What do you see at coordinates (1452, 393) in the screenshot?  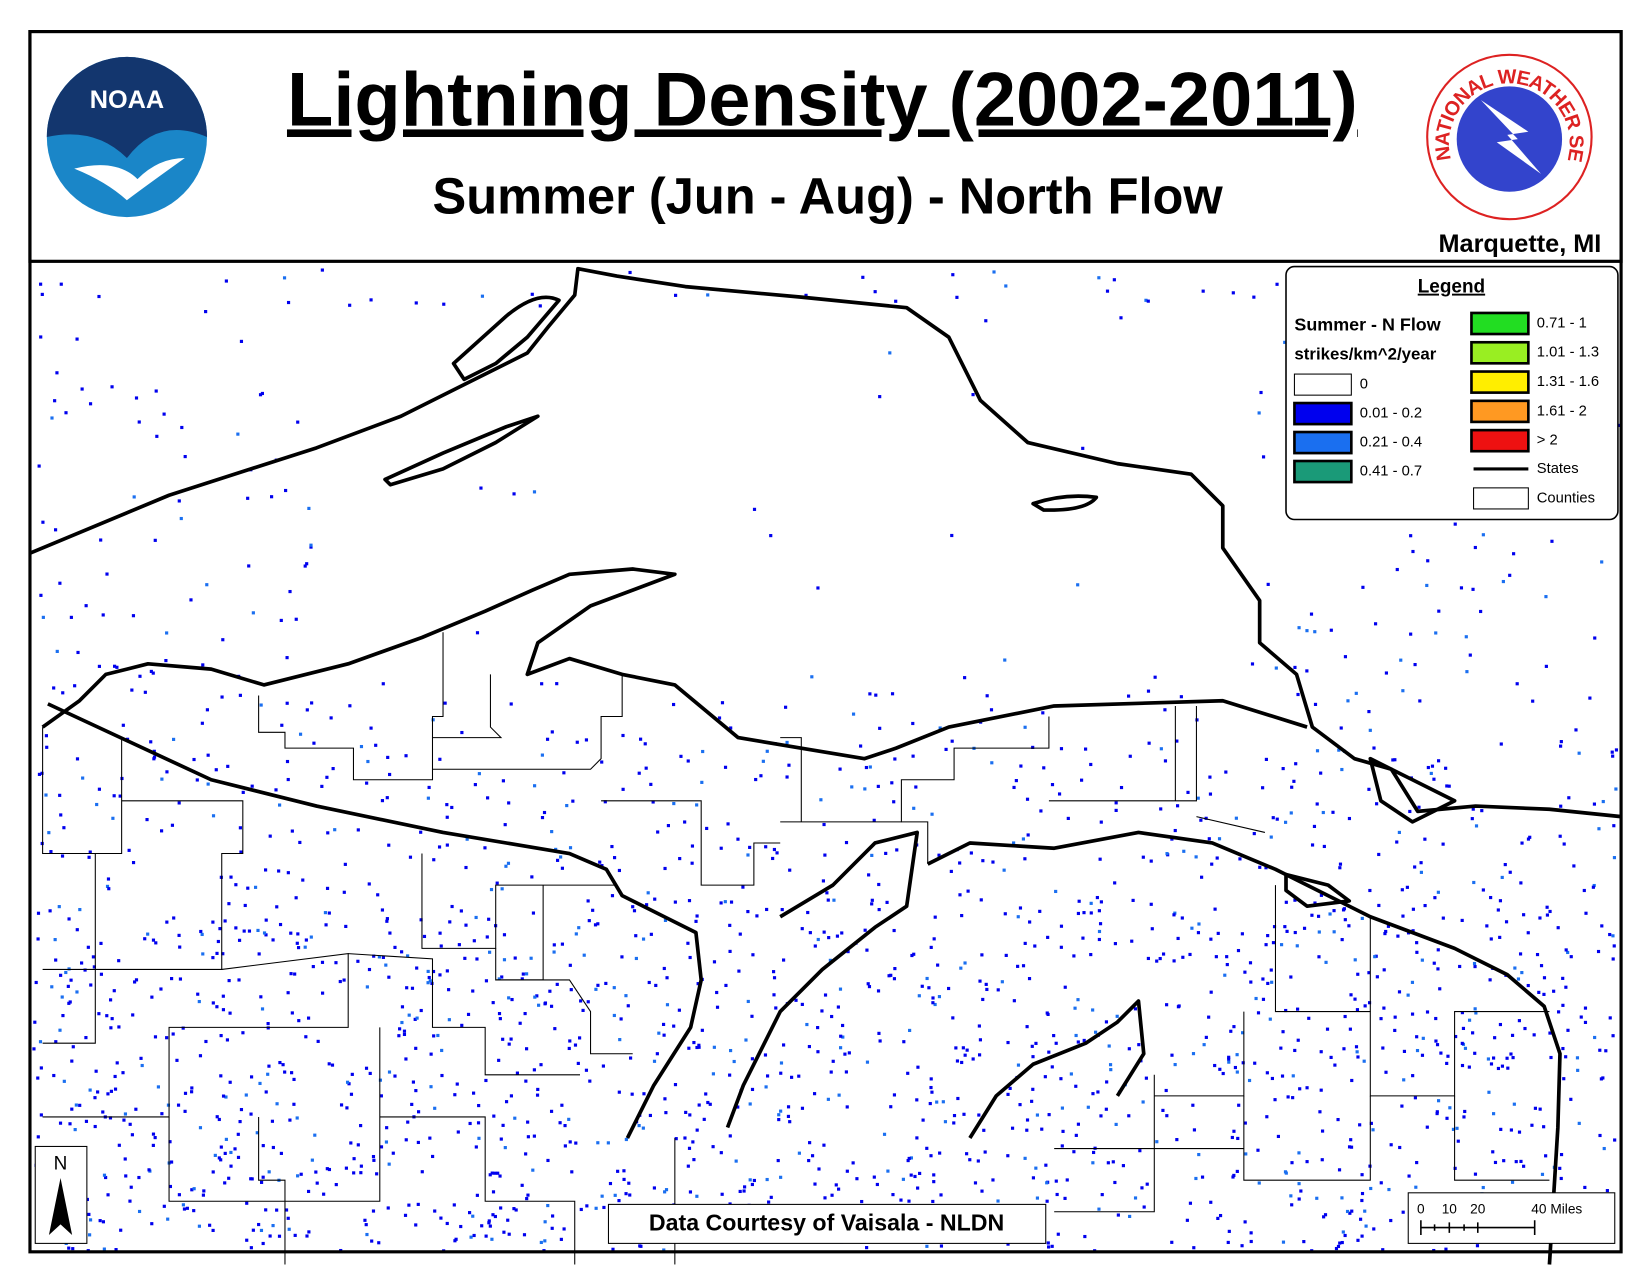 I see `legend-box` at bounding box center [1452, 393].